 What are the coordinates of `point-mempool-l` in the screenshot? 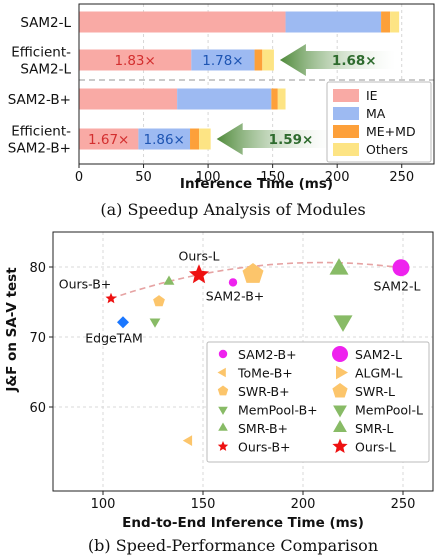 It's located at (343, 323).